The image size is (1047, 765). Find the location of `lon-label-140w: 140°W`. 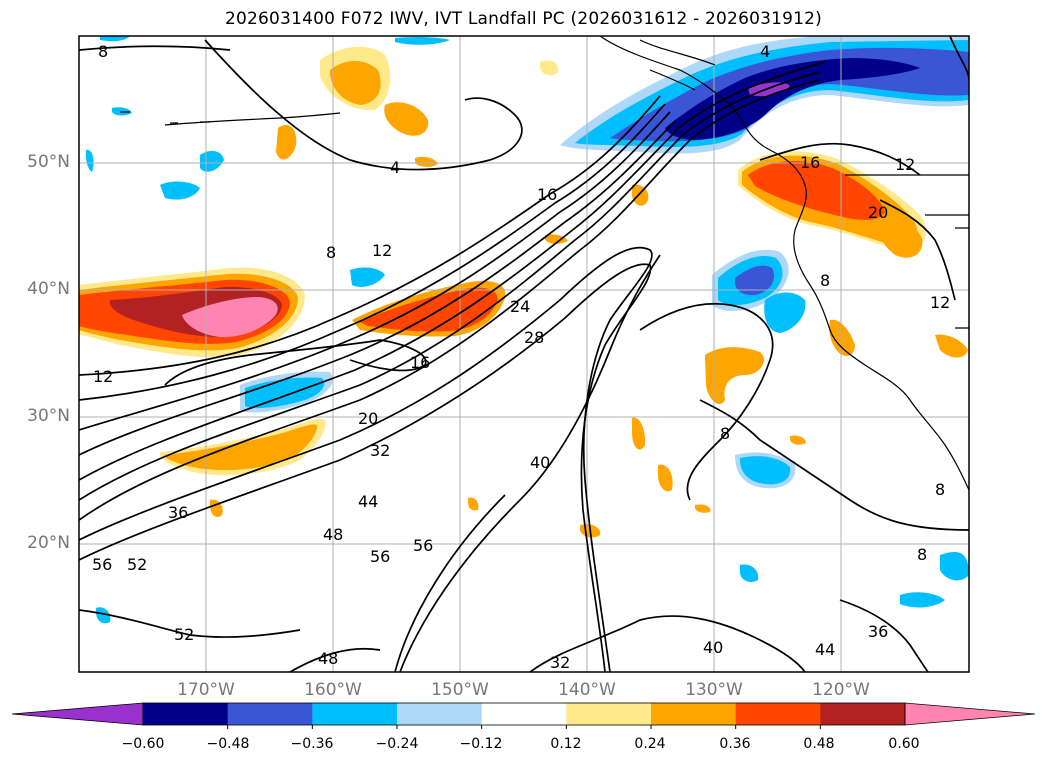

lon-label-140w: 140°W is located at coordinates (587, 690).